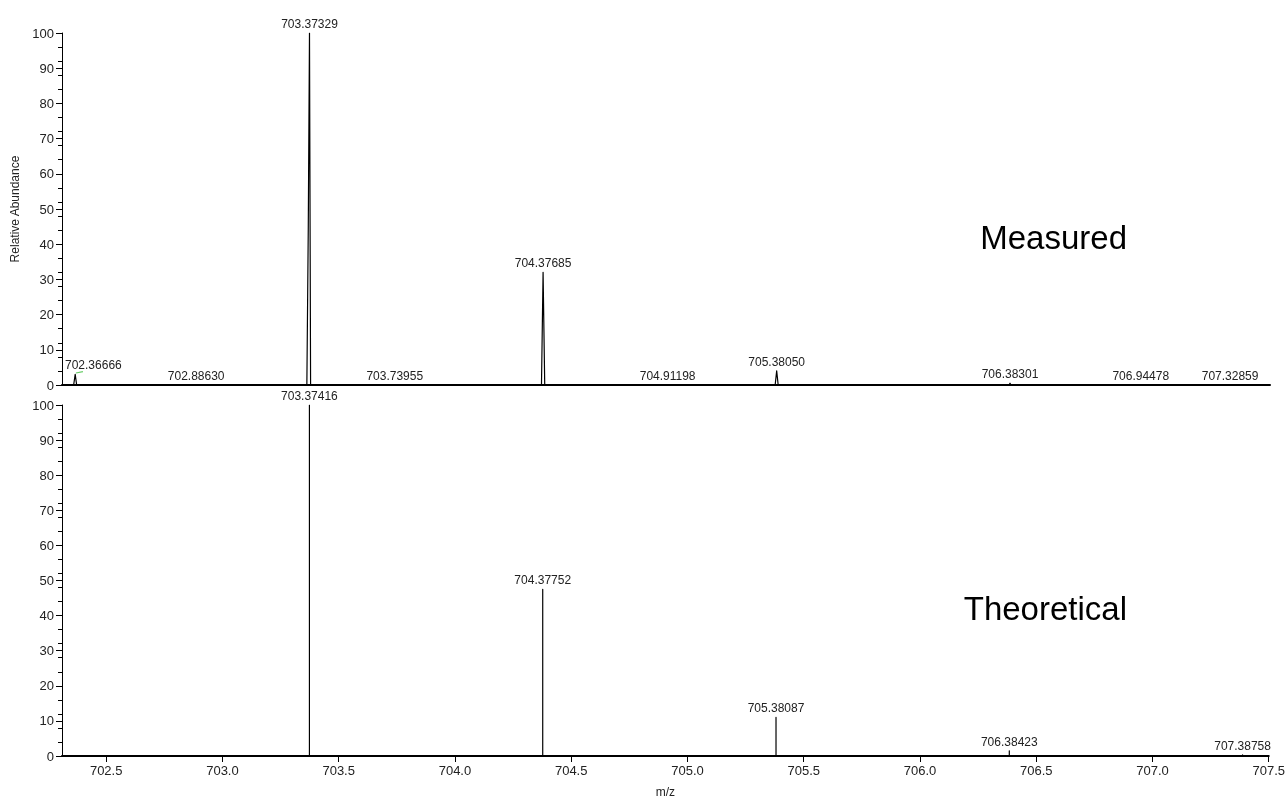 The width and height of the screenshot is (1288, 803). I want to click on annotation: 706.94478, so click(1141, 376).